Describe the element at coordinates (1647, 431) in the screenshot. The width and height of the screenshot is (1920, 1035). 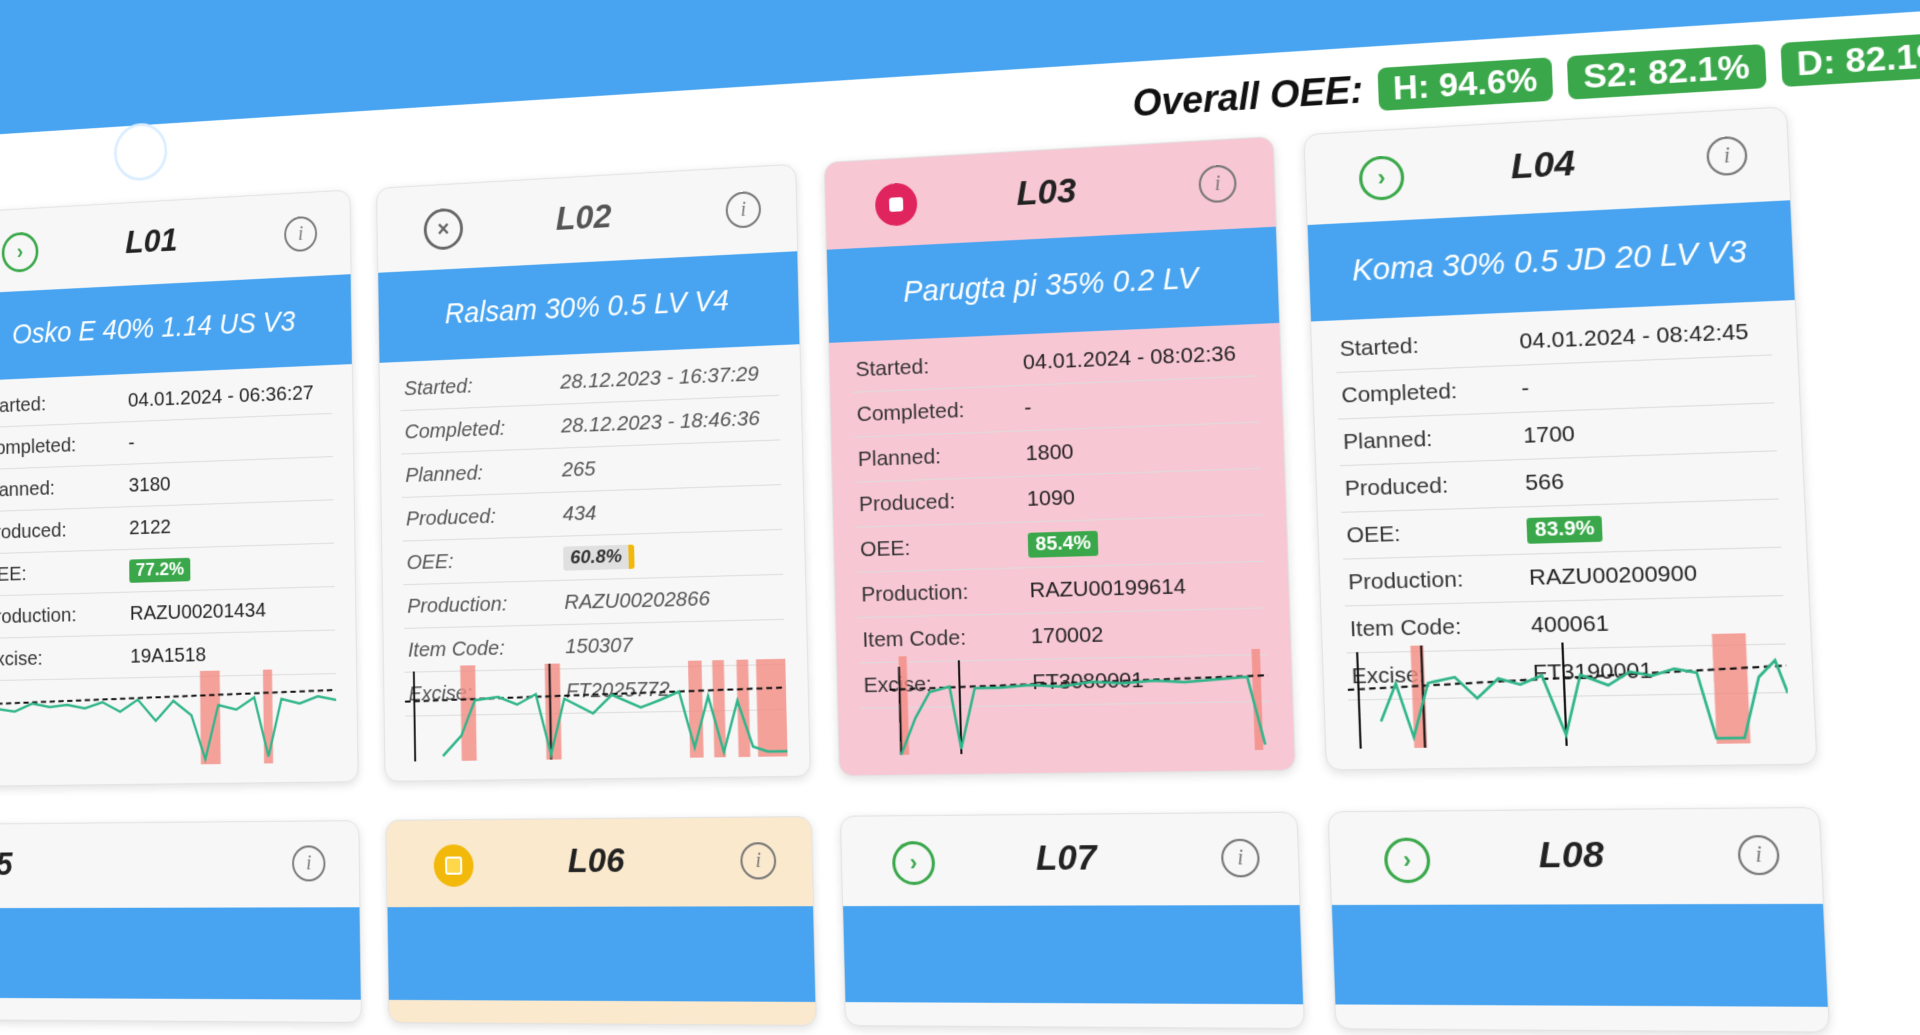
I see `planned-value: 1700` at that location.